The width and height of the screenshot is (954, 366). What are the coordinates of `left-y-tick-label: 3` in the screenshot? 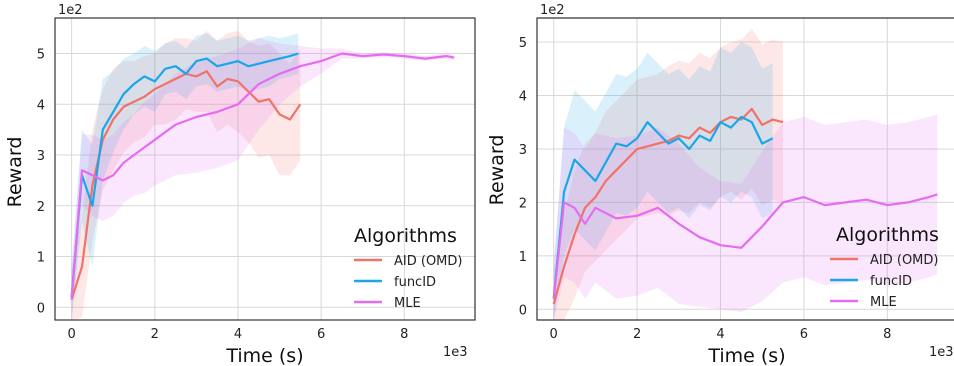 It's located at (41, 156).